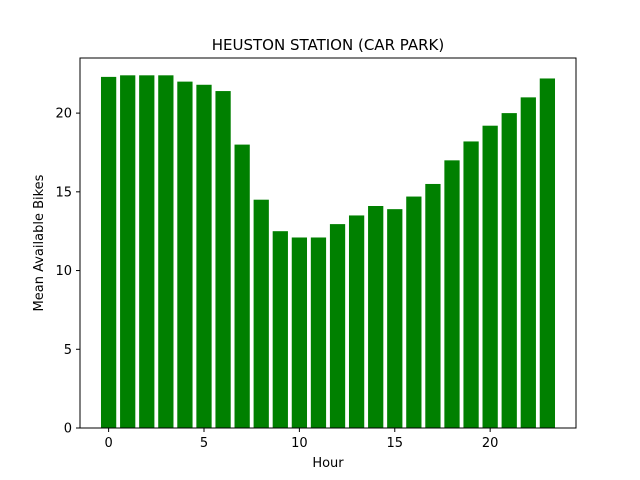 The height and width of the screenshot is (480, 640). What do you see at coordinates (63, 271) in the screenshot?
I see `y-tick-label: 10` at bounding box center [63, 271].